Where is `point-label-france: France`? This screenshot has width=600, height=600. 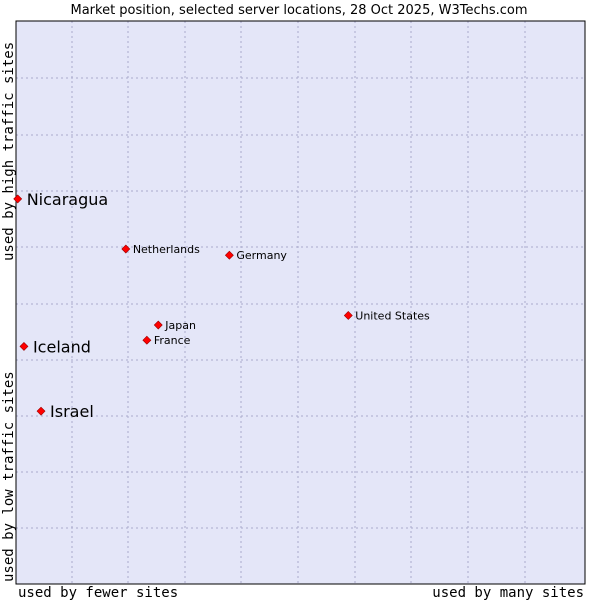
point-label-france: France is located at coordinates (172, 340).